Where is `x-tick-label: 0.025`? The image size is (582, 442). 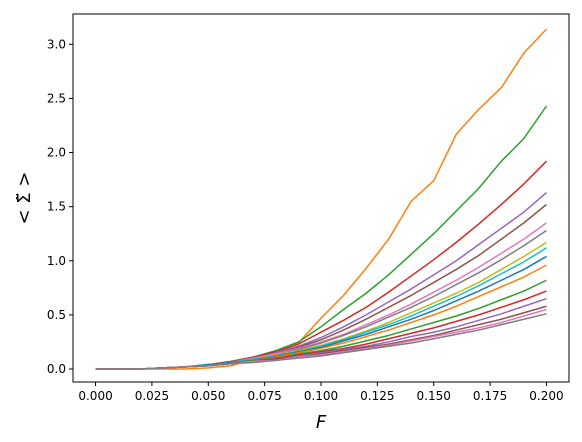
x-tick-label: 0.025 is located at coordinates (152, 396).